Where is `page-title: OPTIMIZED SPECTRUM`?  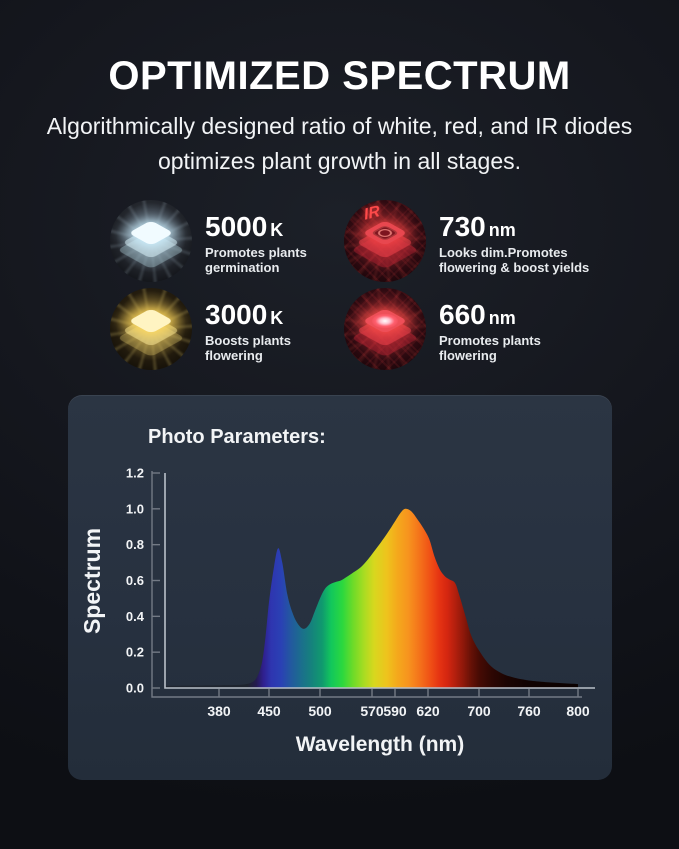 page-title: OPTIMIZED SPECTRUM is located at coordinates (339, 76).